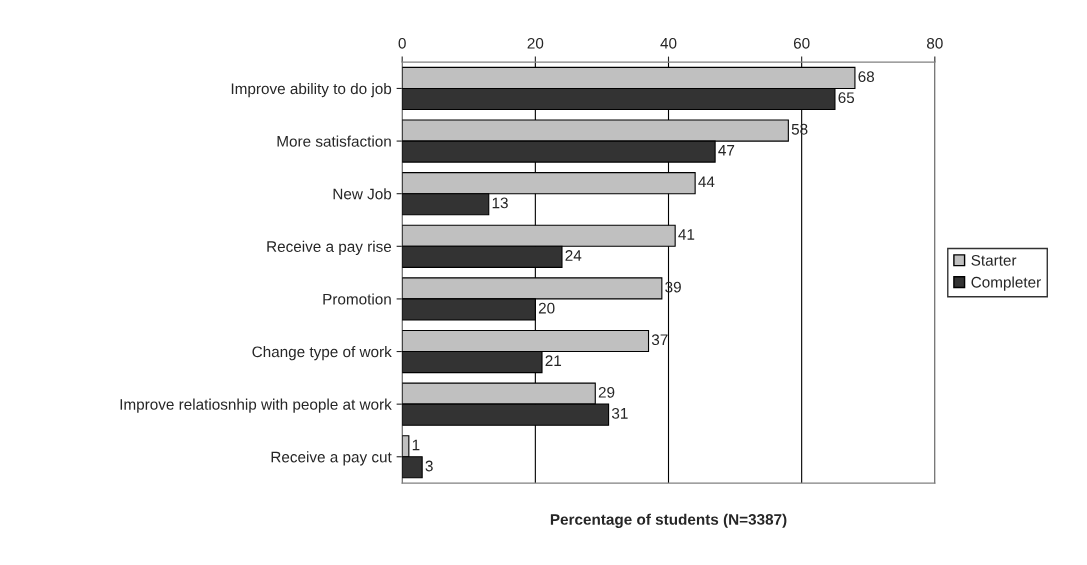 The image size is (1087, 565). I want to click on y-tick-label: Improve relatiosnhip with people at work, so click(256, 405).